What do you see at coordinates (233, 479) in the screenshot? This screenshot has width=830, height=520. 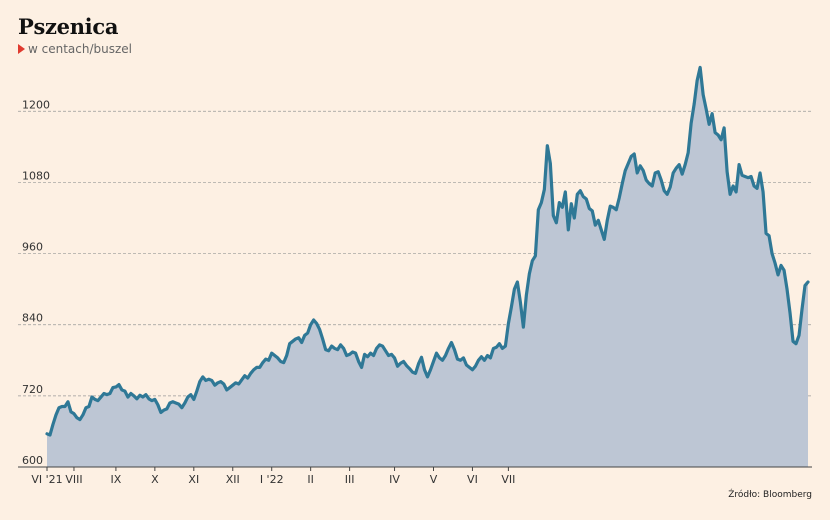 I see `x-tick-label: XII` at bounding box center [233, 479].